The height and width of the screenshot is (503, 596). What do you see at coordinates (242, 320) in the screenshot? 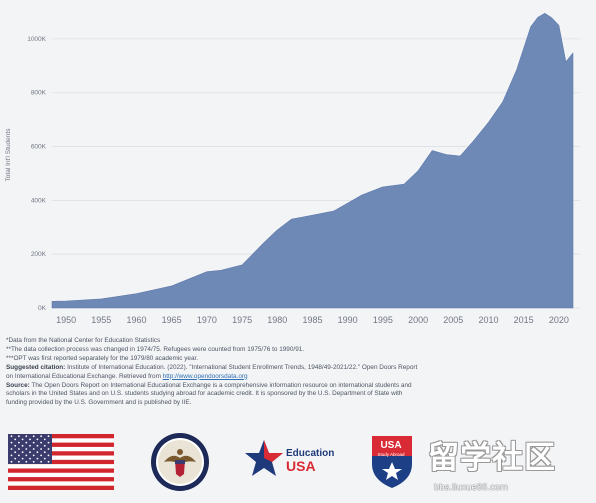
I see `x-tick-label: 1975` at bounding box center [242, 320].